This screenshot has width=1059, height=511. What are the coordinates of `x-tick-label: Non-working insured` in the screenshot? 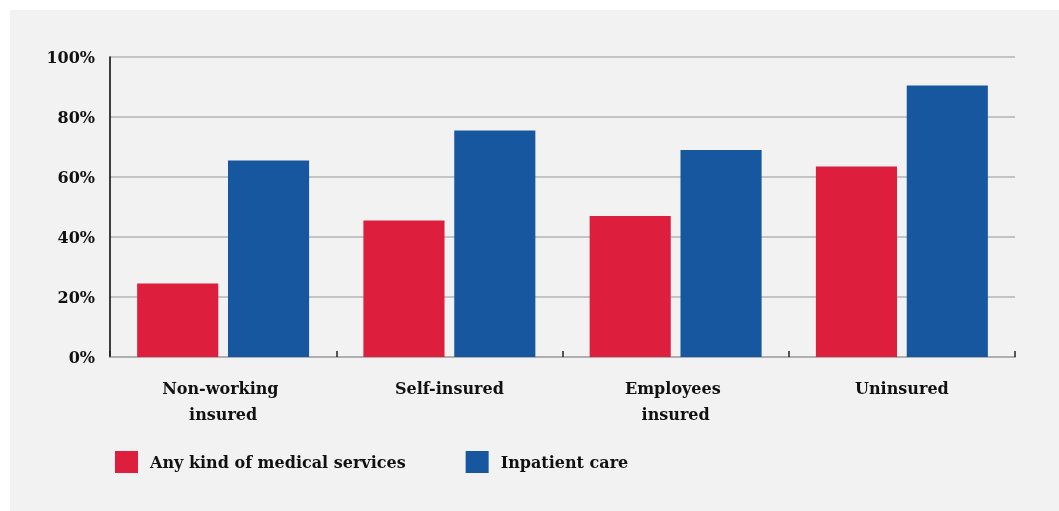 It's located at (223, 401).